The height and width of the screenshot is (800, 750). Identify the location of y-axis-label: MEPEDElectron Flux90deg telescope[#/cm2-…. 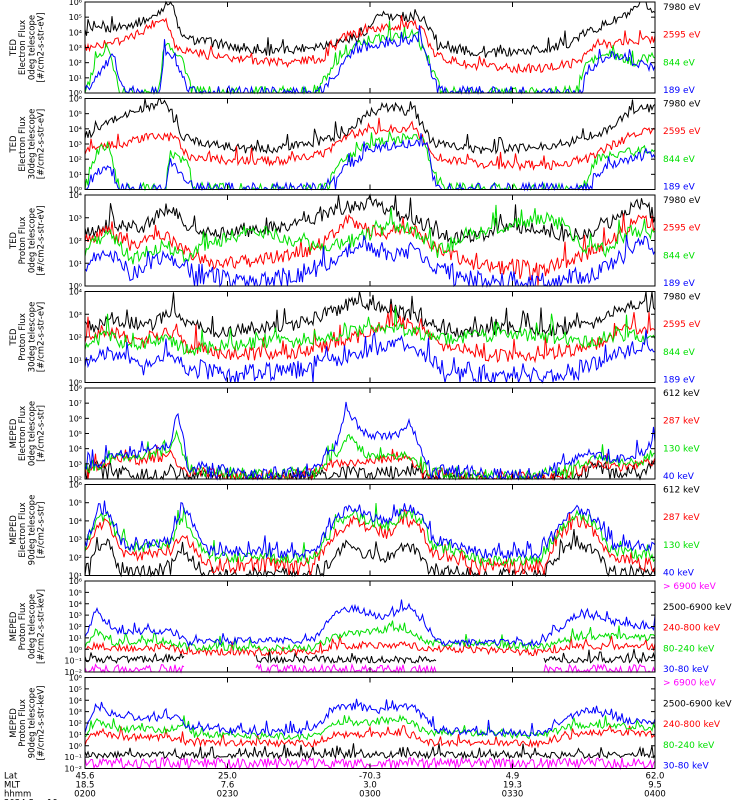
(28, 530).